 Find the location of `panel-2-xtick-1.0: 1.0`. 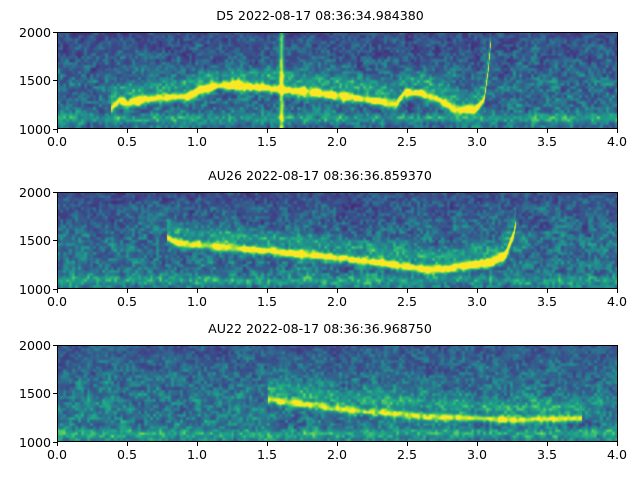

panel-2-xtick-1.0: 1.0 is located at coordinates (197, 301).